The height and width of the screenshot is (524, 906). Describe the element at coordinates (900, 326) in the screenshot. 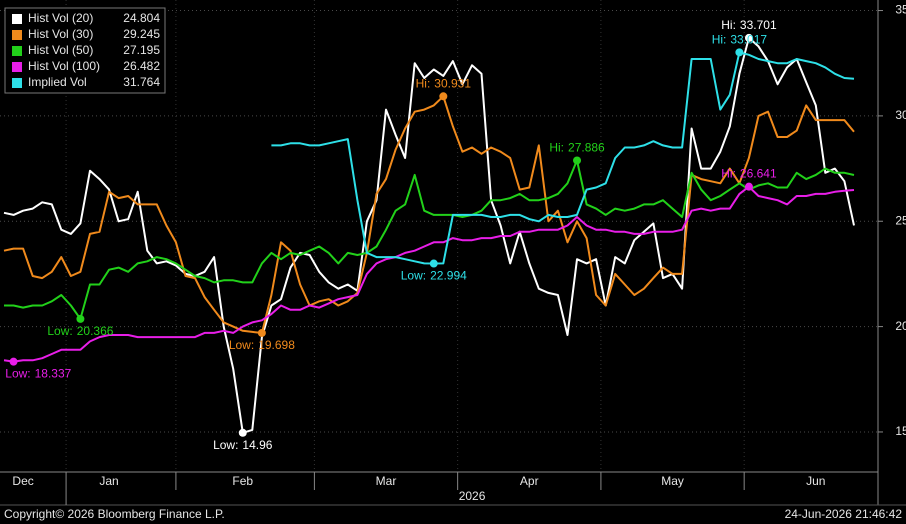

I see `y-tick-label: 20` at that location.